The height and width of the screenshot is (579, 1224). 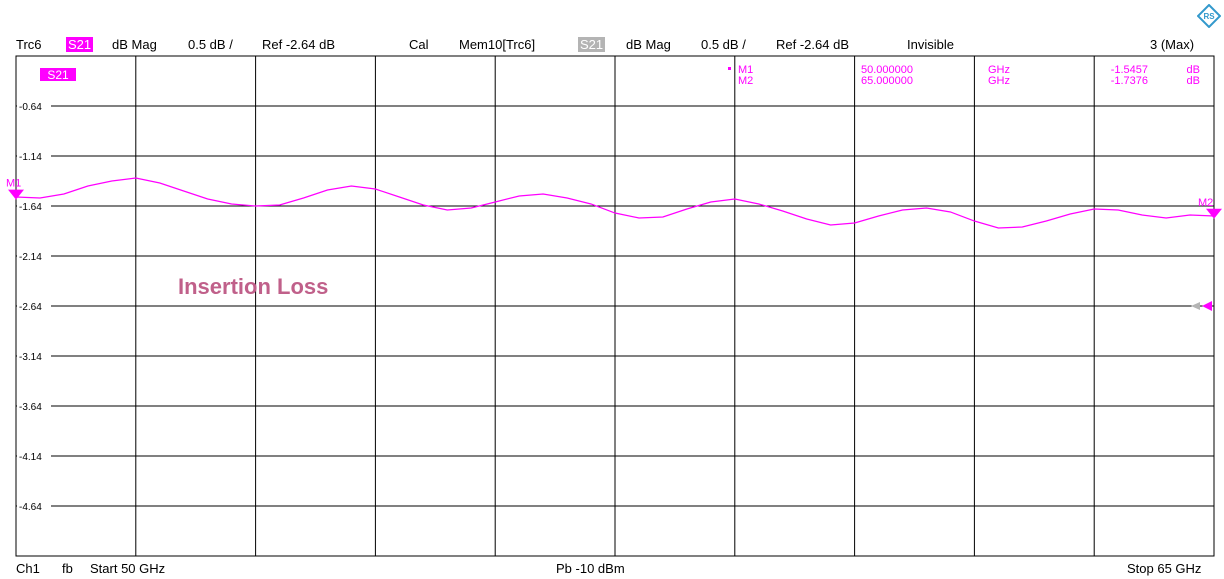 I want to click on y-tick-label: -0.64, so click(x=30, y=107).